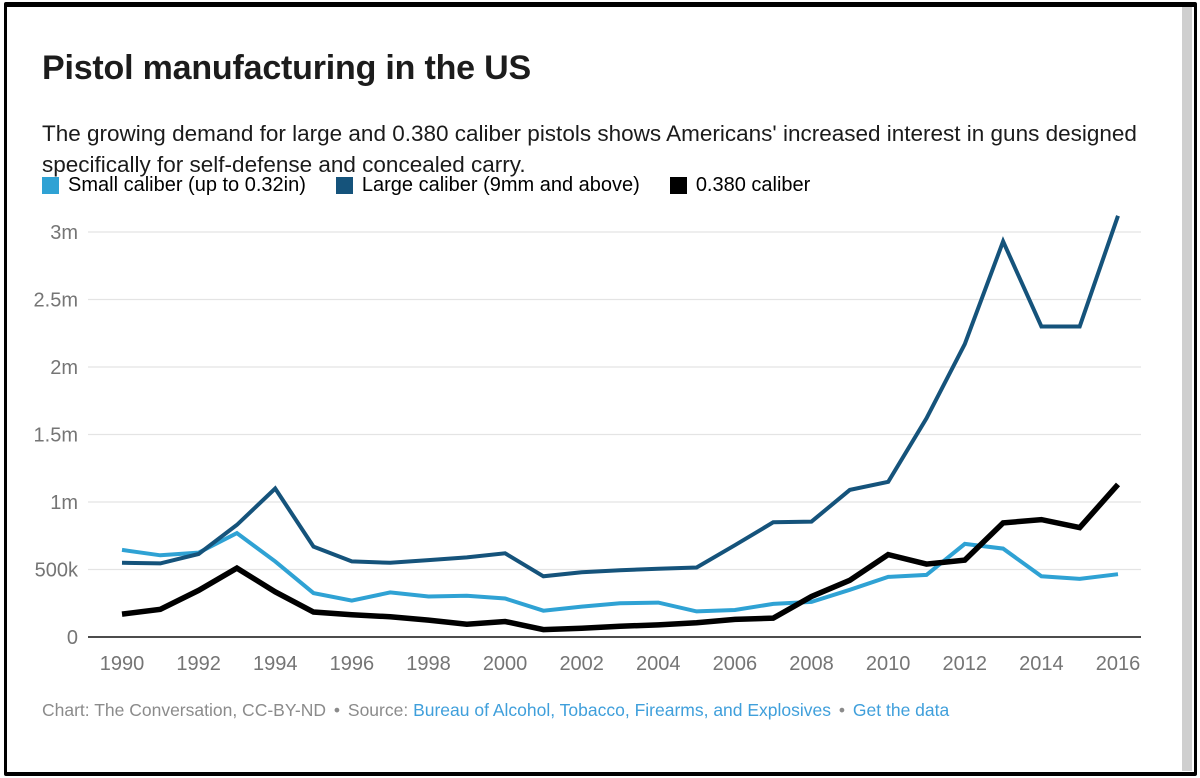 The width and height of the screenshot is (1200, 778). I want to click on x-tick-label: 2006, so click(735, 664).